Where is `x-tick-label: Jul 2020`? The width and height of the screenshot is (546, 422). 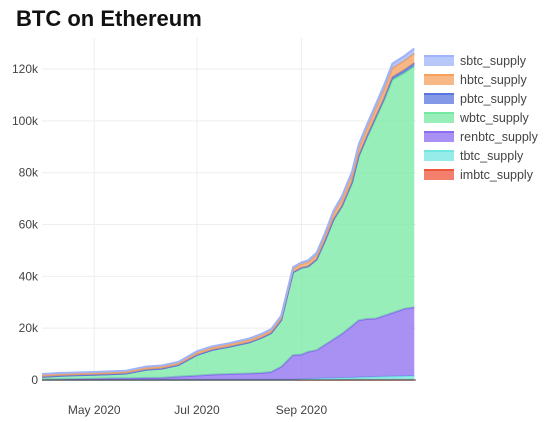
x-tick-label: Jul 2020 is located at coordinates (197, 410).